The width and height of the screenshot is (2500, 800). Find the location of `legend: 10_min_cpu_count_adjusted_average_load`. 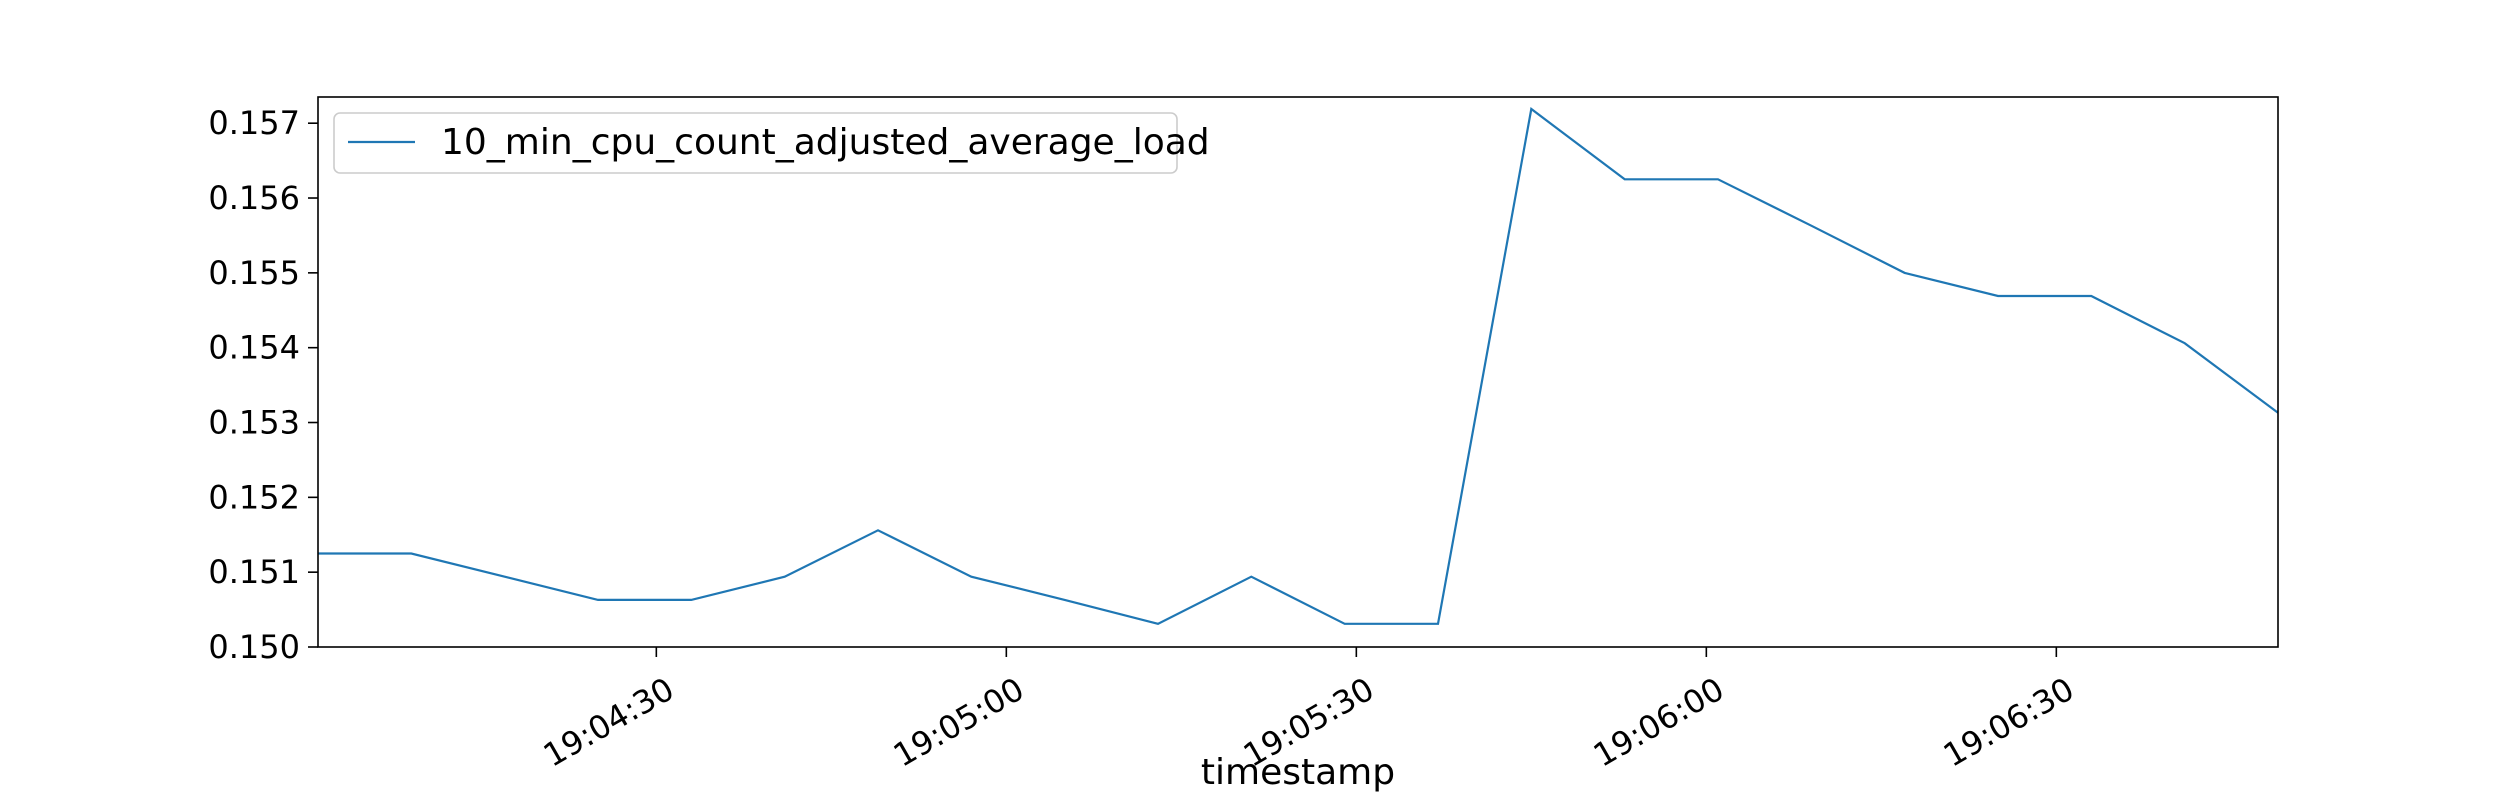

legend: 10_min_cpu_count_adjusted_average_load is located at coordinates (771, 143).